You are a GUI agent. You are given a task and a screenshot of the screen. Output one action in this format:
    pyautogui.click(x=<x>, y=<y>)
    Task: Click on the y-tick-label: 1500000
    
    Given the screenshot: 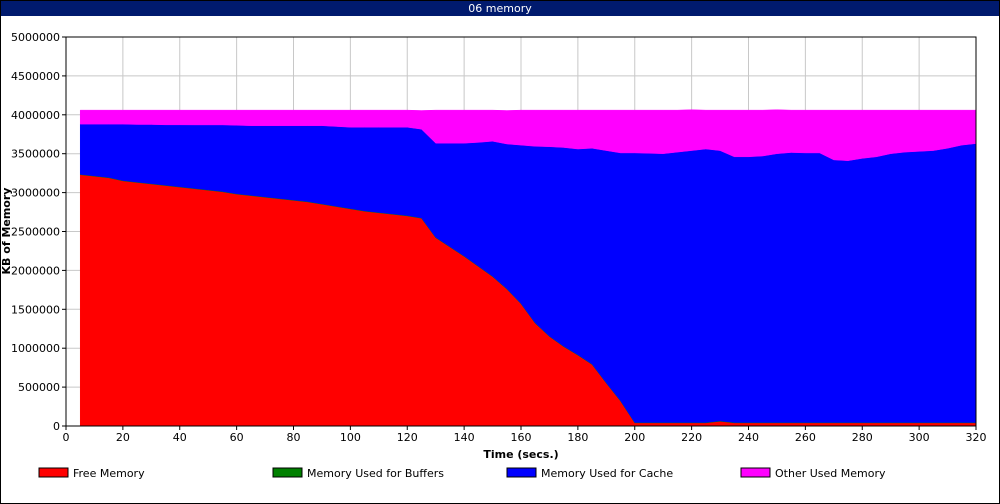 What is the action you would take?
    pyautogui.click(x=35, y=309)
    